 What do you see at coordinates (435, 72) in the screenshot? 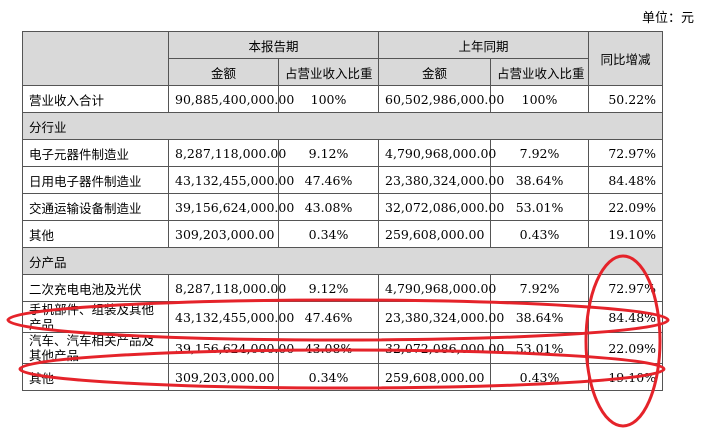
I see `header-prior-amount: 金额` at bounding box center [435, 72].